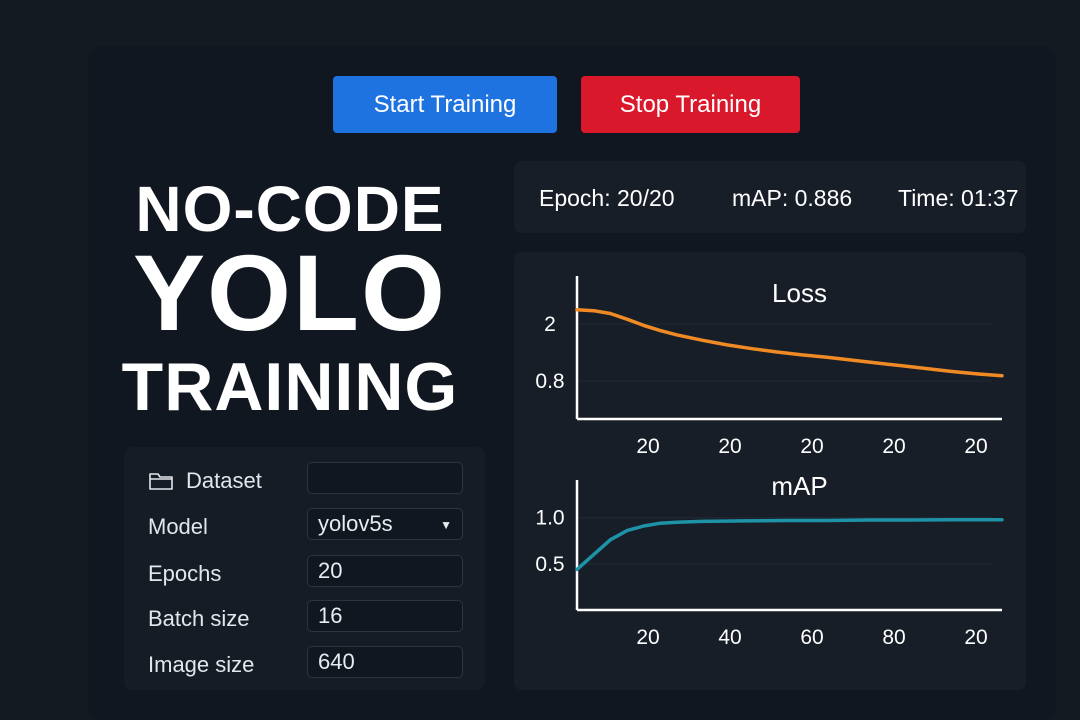 This screenshot has width=1080, height=720. Describe the element at coordinates (304, 664) in the screenshot. I see `image-size-row: Image size 640` at that location.